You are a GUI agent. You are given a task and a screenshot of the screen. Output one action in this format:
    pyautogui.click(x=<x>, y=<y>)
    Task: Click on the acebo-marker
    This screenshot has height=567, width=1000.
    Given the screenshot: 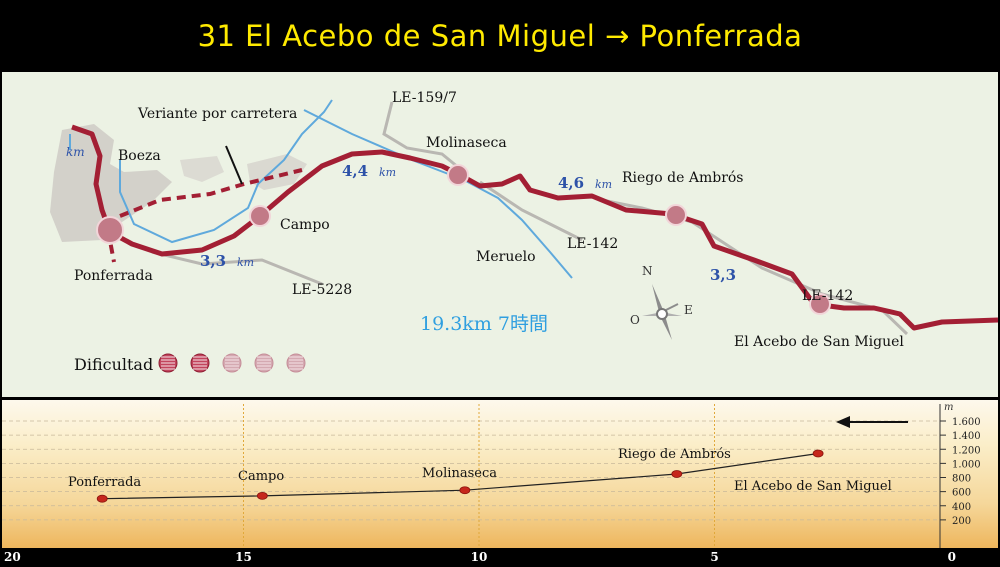 What is the action you would take?
    pyautogui.click(x=820, y=304)
    